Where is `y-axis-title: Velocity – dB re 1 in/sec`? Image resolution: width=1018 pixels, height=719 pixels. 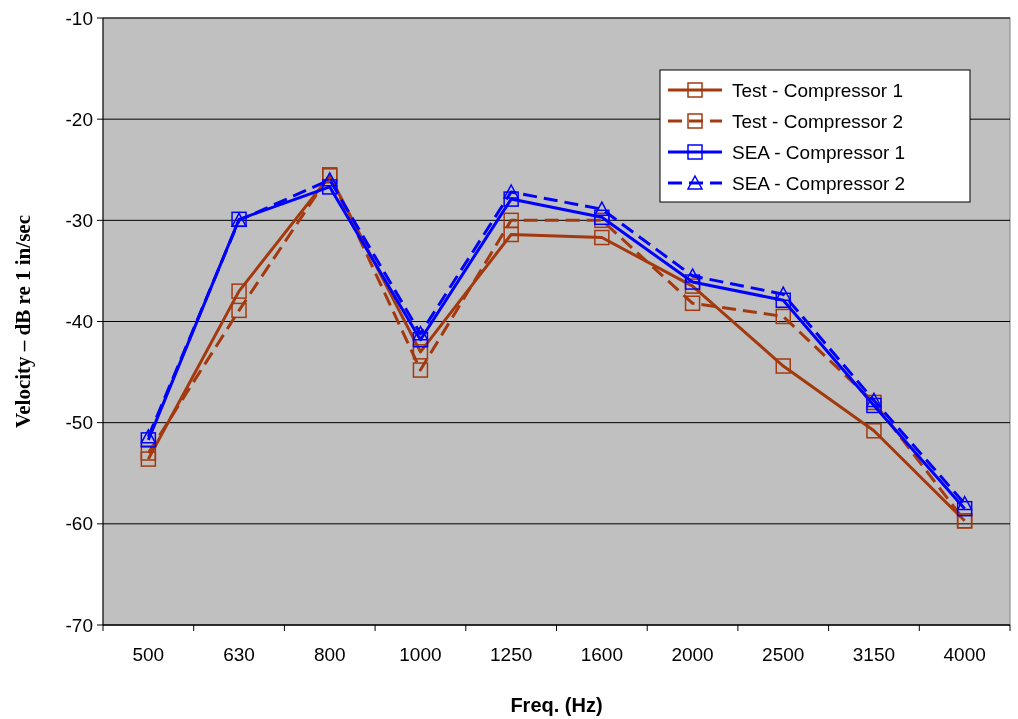 y-axis-title: Velocity – dB re 1 in/sec is located at coordinates (23, 321).